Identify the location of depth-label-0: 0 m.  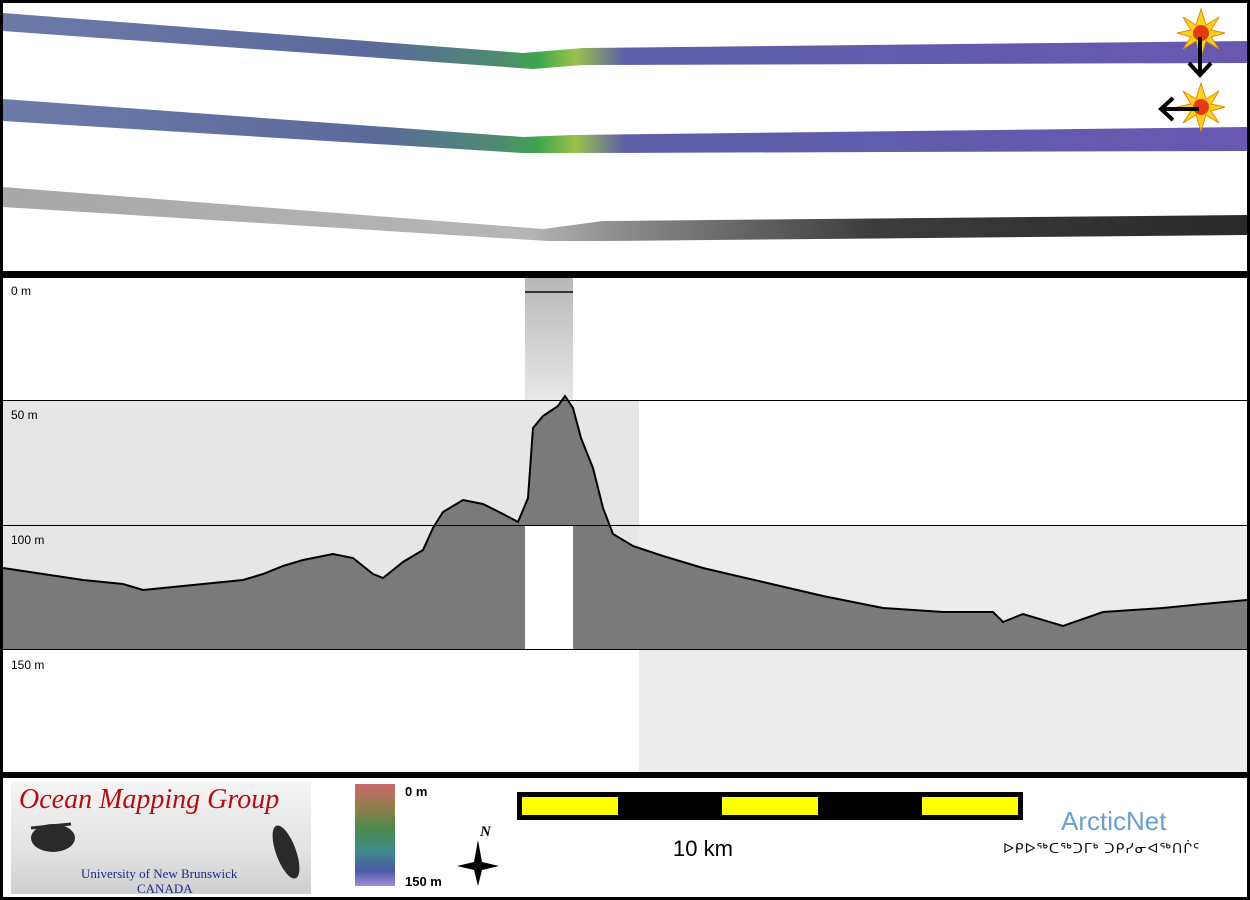
(21, 291).